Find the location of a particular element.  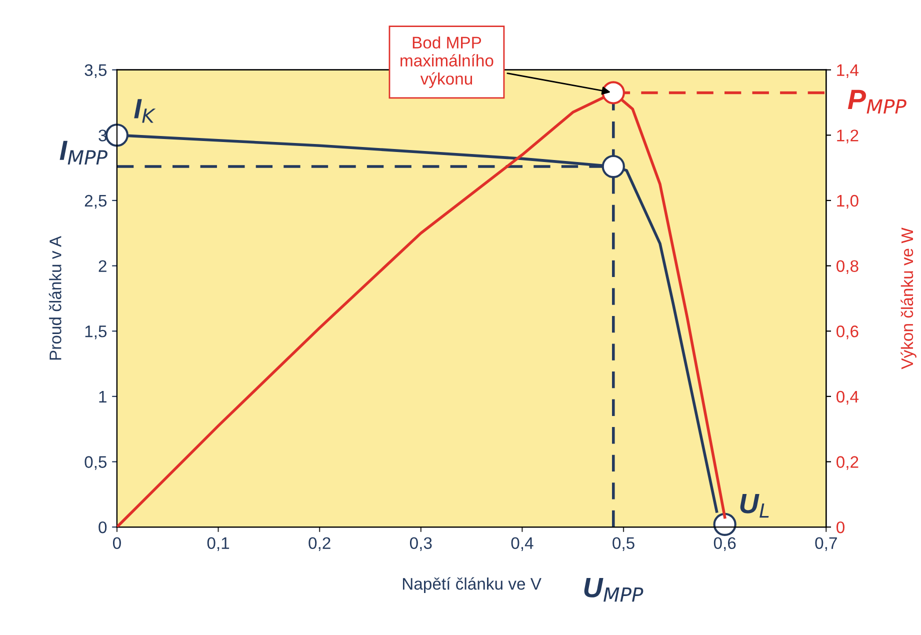

y2-tick-label: 1,0 is located at coordinates (847, 201).